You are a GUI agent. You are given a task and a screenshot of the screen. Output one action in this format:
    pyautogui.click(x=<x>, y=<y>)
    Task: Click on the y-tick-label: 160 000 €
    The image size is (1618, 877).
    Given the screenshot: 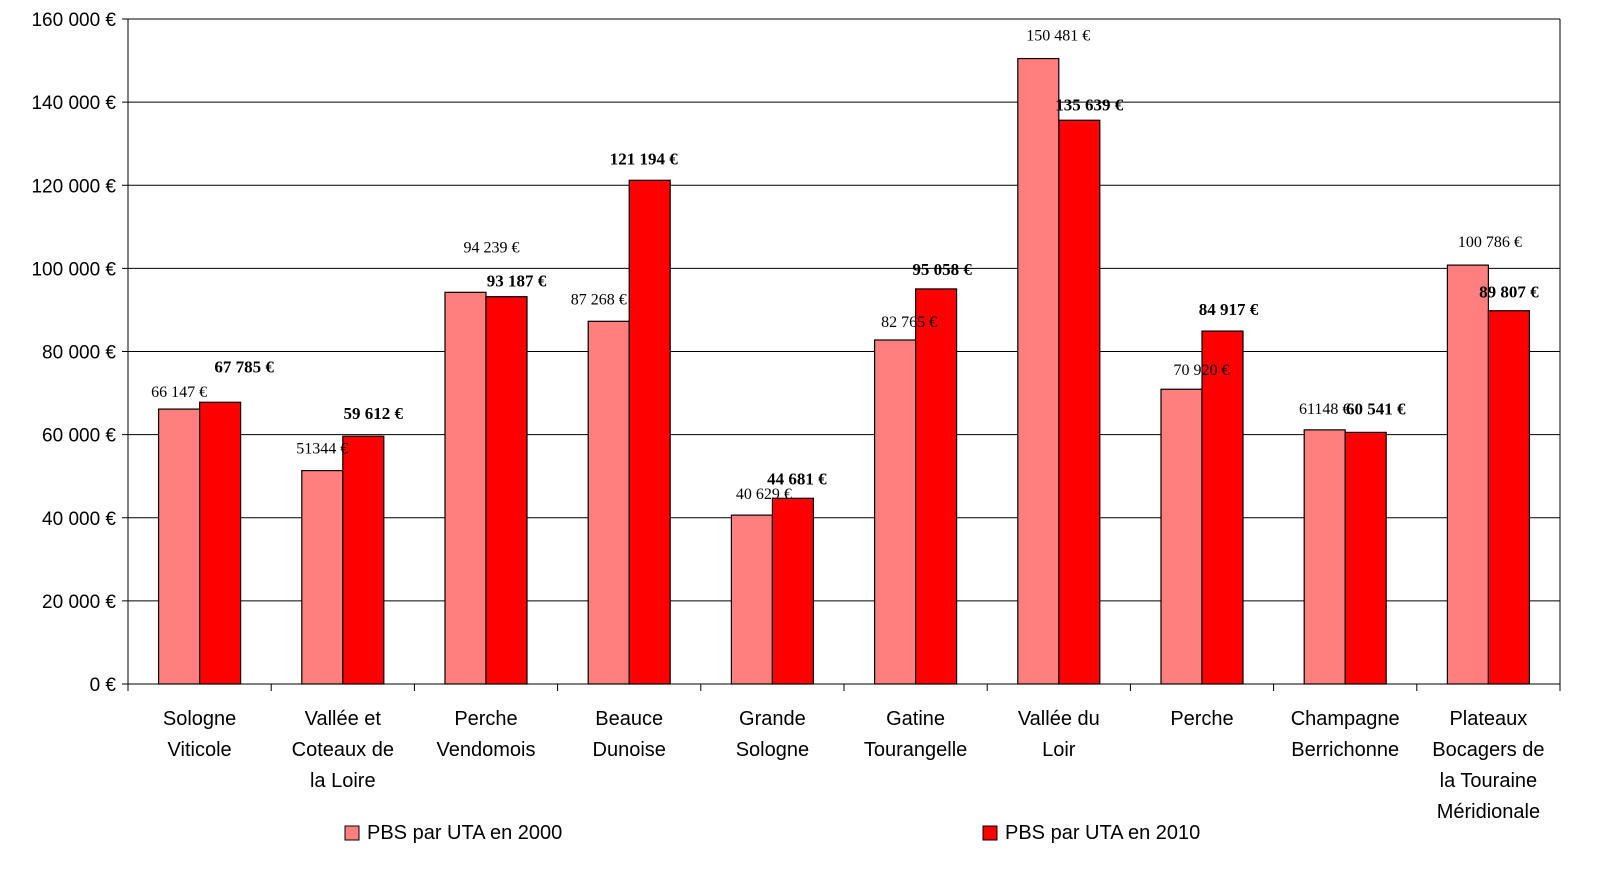 What is the action you would take?
    pyautogui.click(x=73, y=20)
    